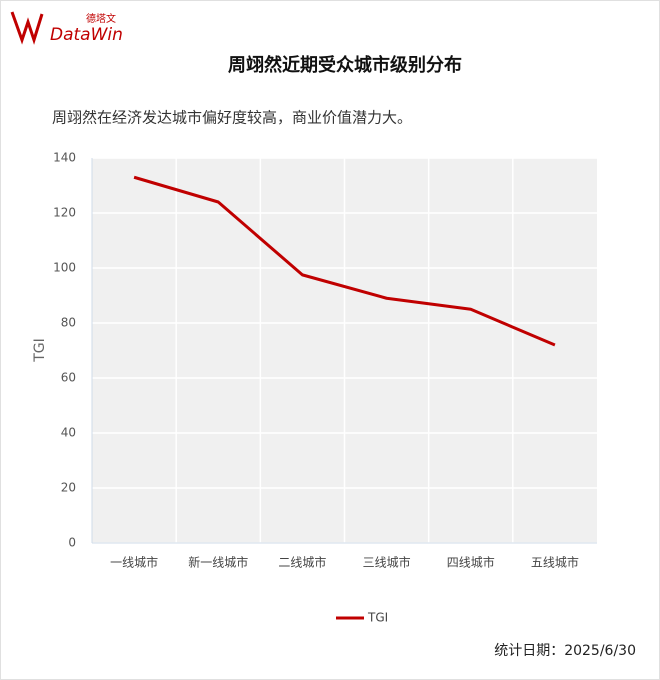  Describe the element at coordinates (565, 651) in the screenshot. I see `footer-date: 统计日期：2025/6/30` at that location.